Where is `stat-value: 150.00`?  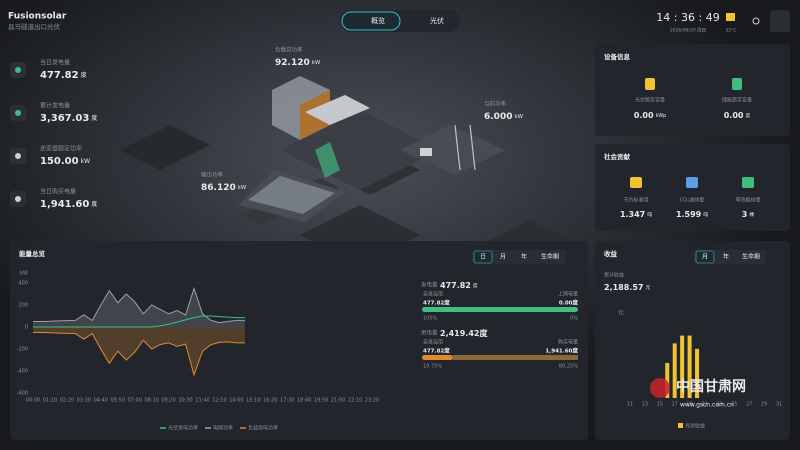
stat-value: 150.00 is located at coordinates (59, 161).